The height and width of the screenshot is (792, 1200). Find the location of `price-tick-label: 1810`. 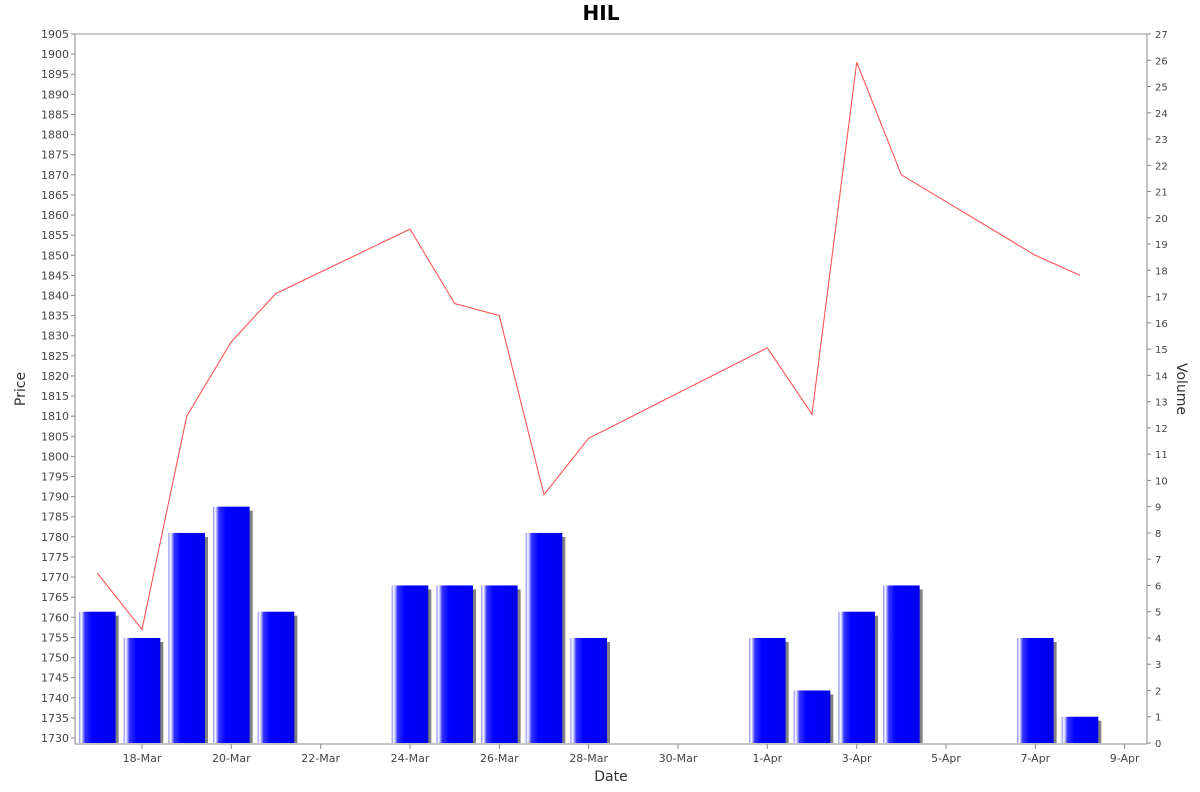

price-tick-label: 1810 is located at coordinates (55, 416).